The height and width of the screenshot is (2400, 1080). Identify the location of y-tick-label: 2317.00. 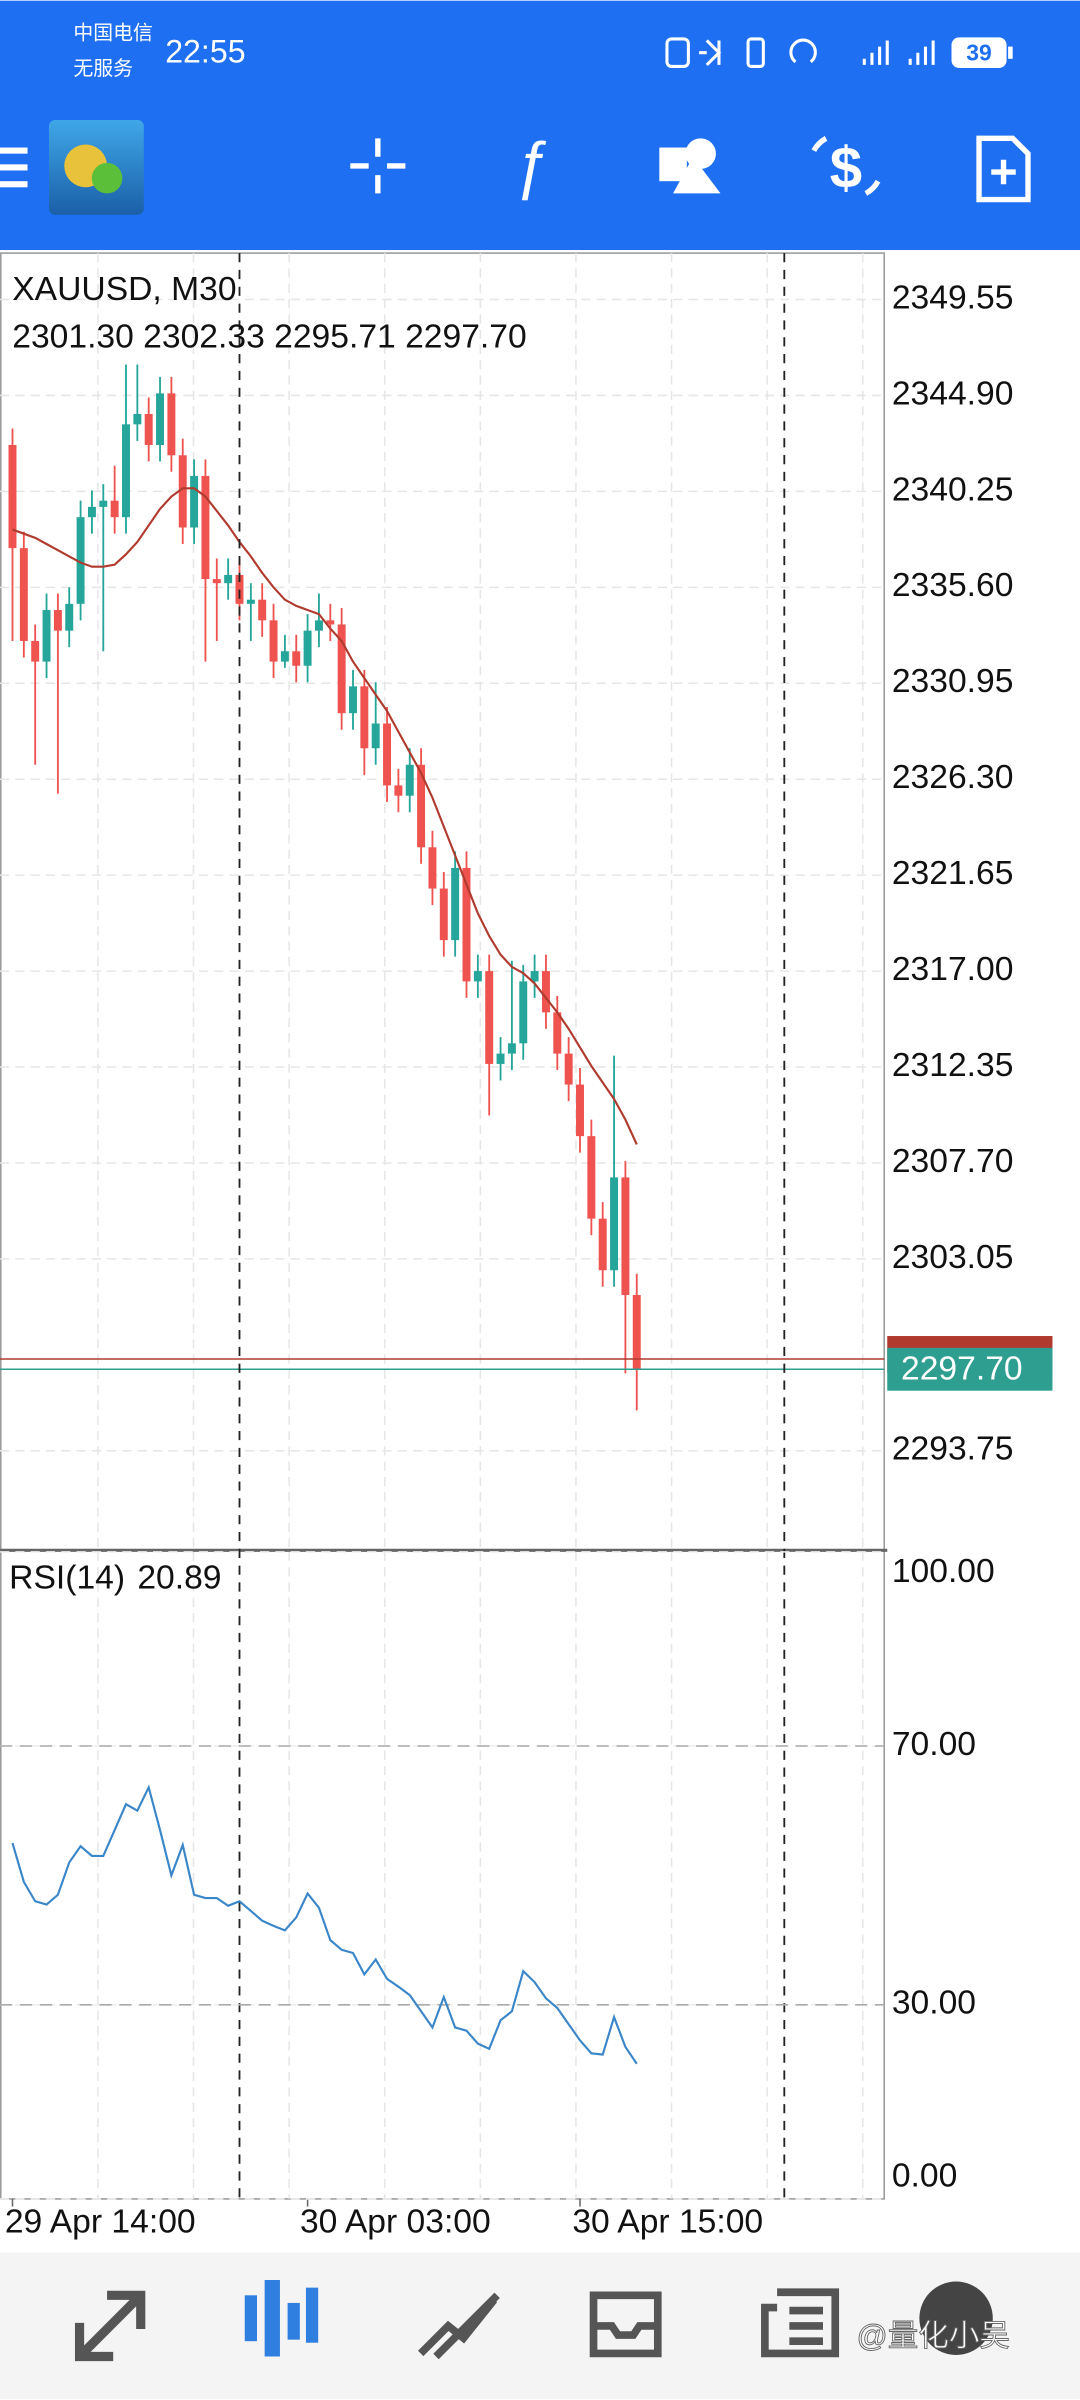
(953, 969).